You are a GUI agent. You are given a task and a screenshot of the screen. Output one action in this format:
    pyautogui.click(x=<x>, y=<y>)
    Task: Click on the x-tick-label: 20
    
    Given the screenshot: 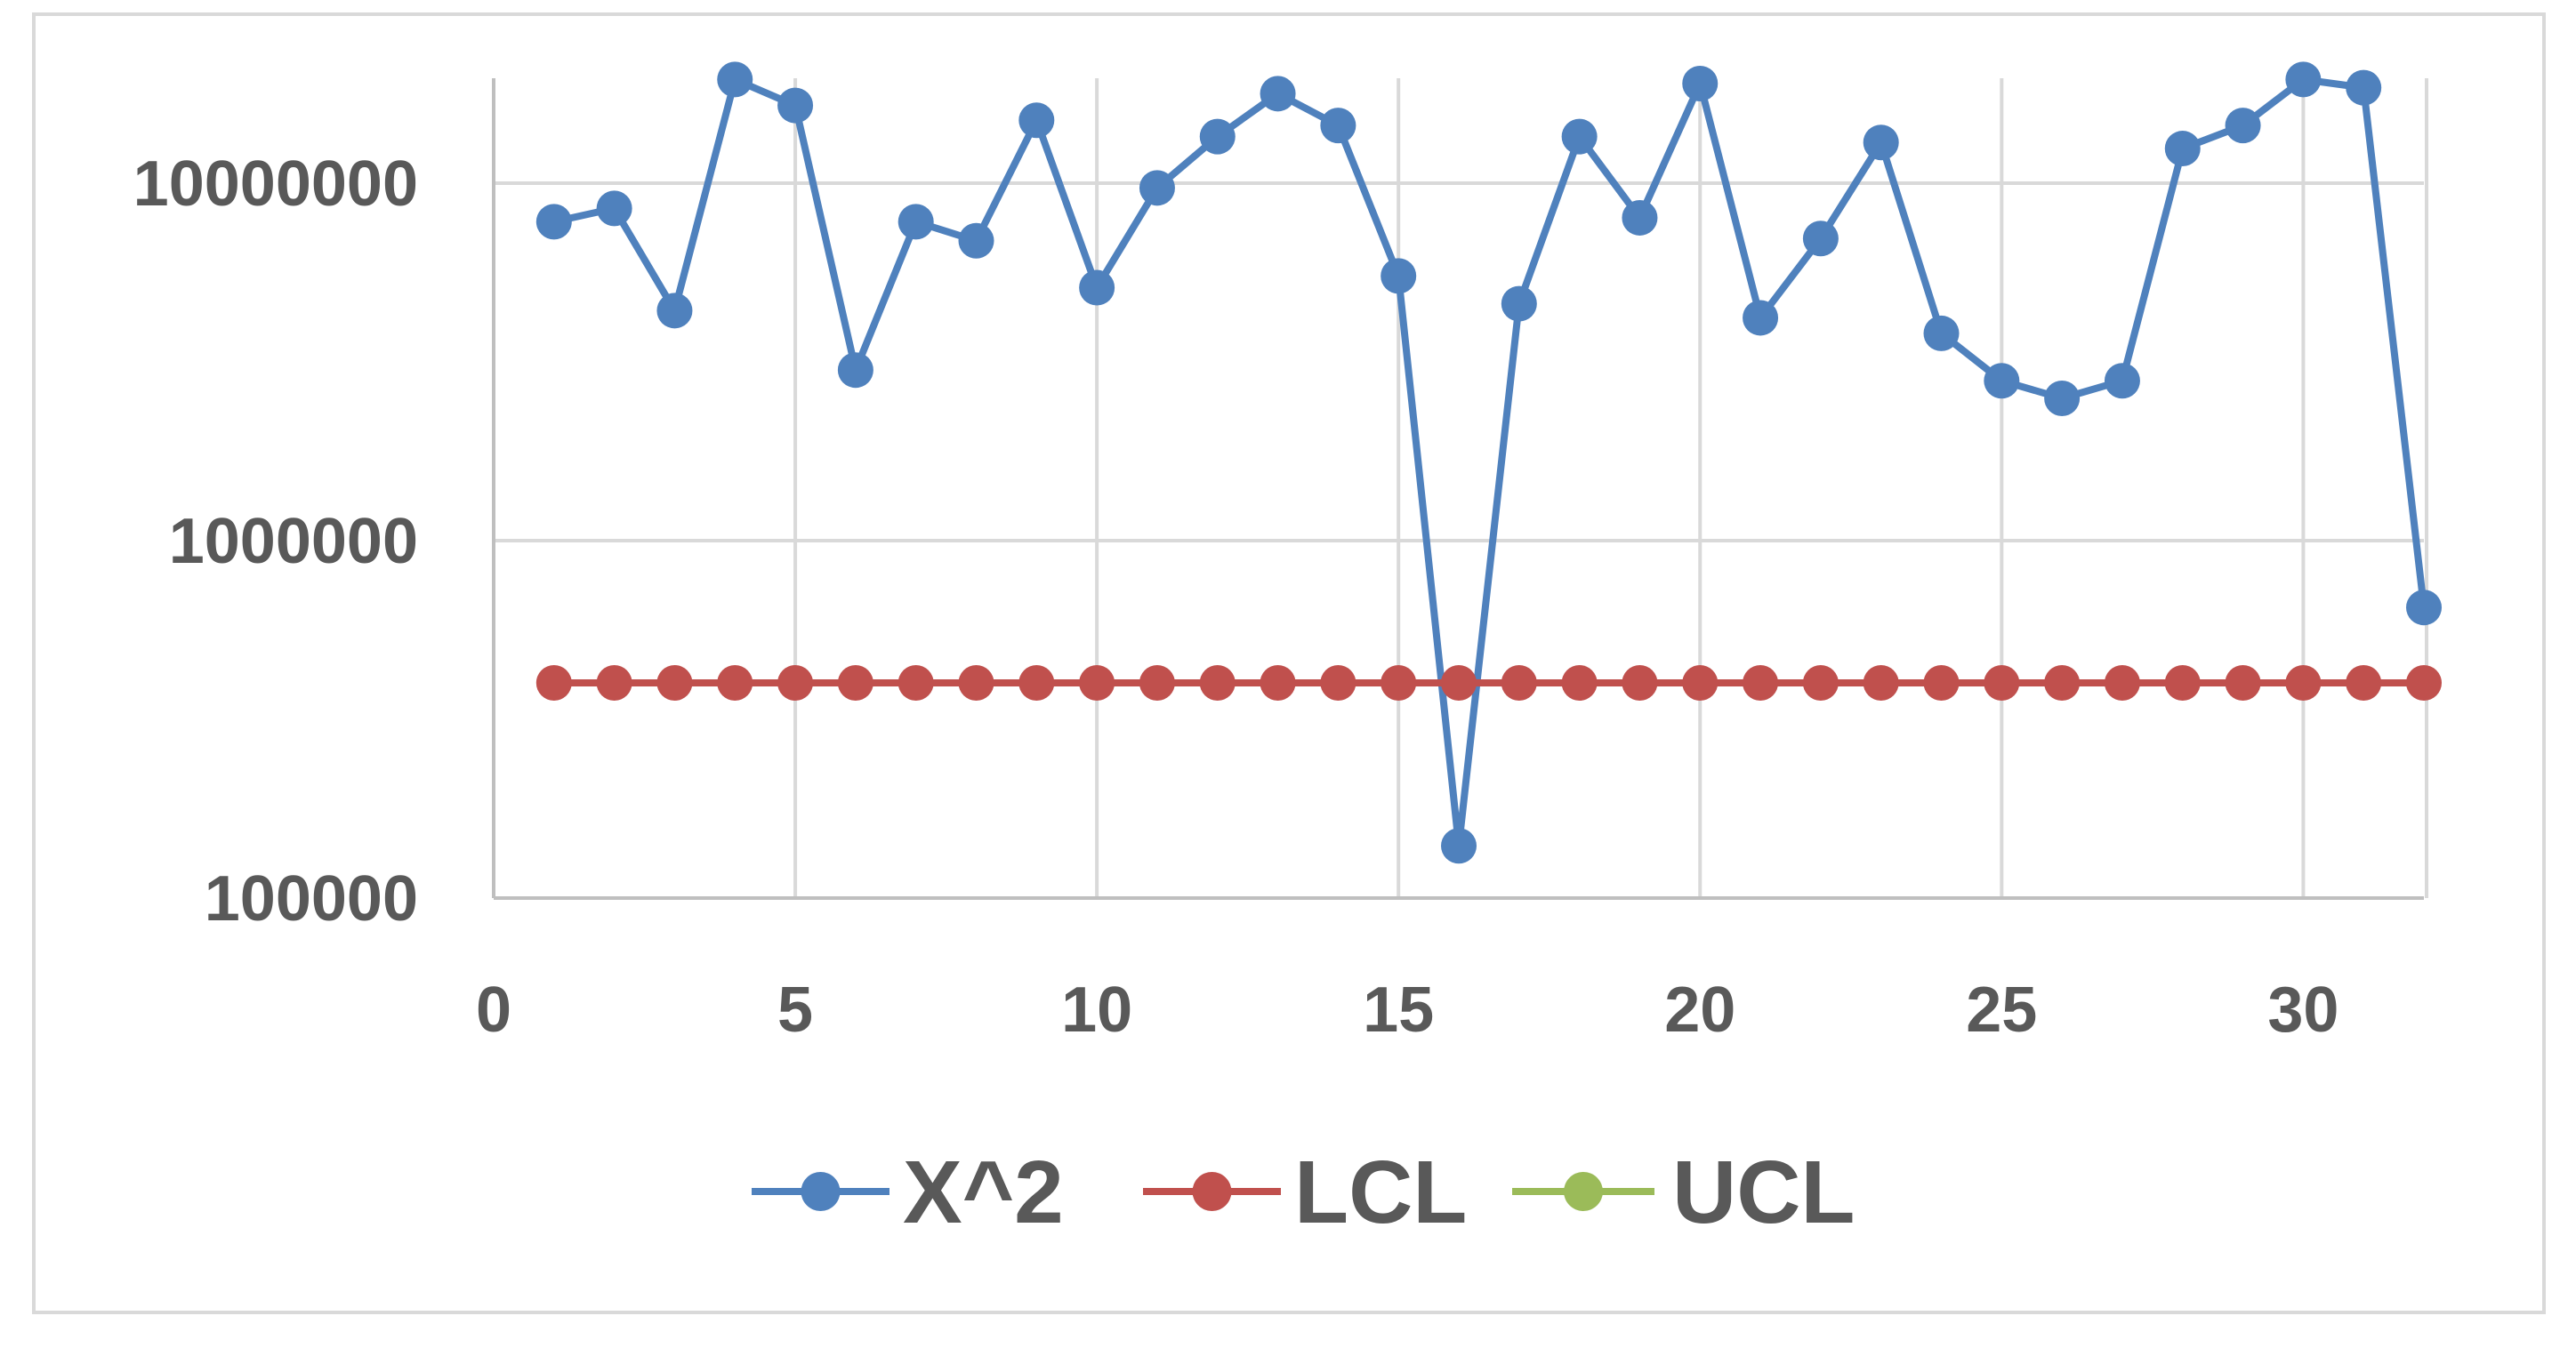 What is the action you would take?
    pyautogui.click(x=1699, y=1010)
    